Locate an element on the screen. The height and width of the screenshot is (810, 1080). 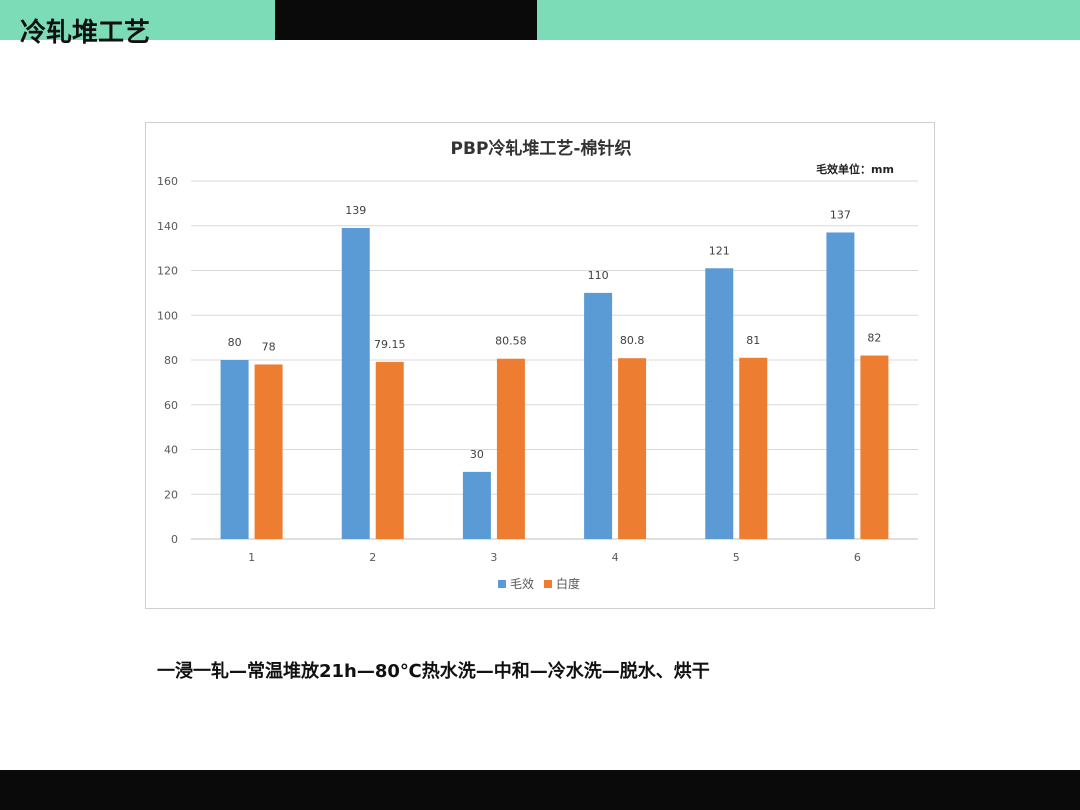
legend-label: 白度 is located at coordinates (568, 583).